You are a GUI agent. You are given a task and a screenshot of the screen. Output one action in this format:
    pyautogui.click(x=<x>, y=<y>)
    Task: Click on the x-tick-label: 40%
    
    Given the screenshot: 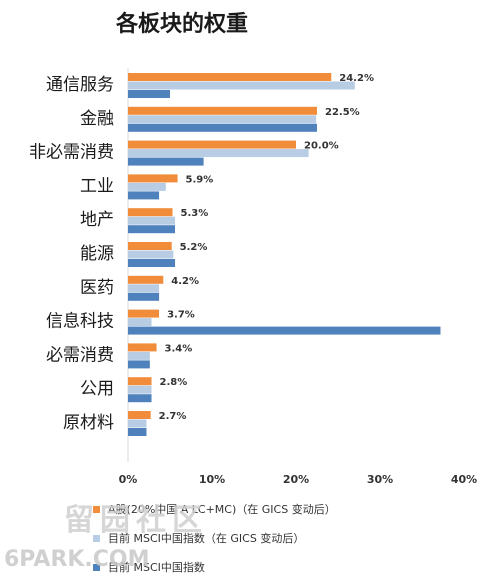 What is the action you would take?
    pyautogui.click(x=464, y=479)
    